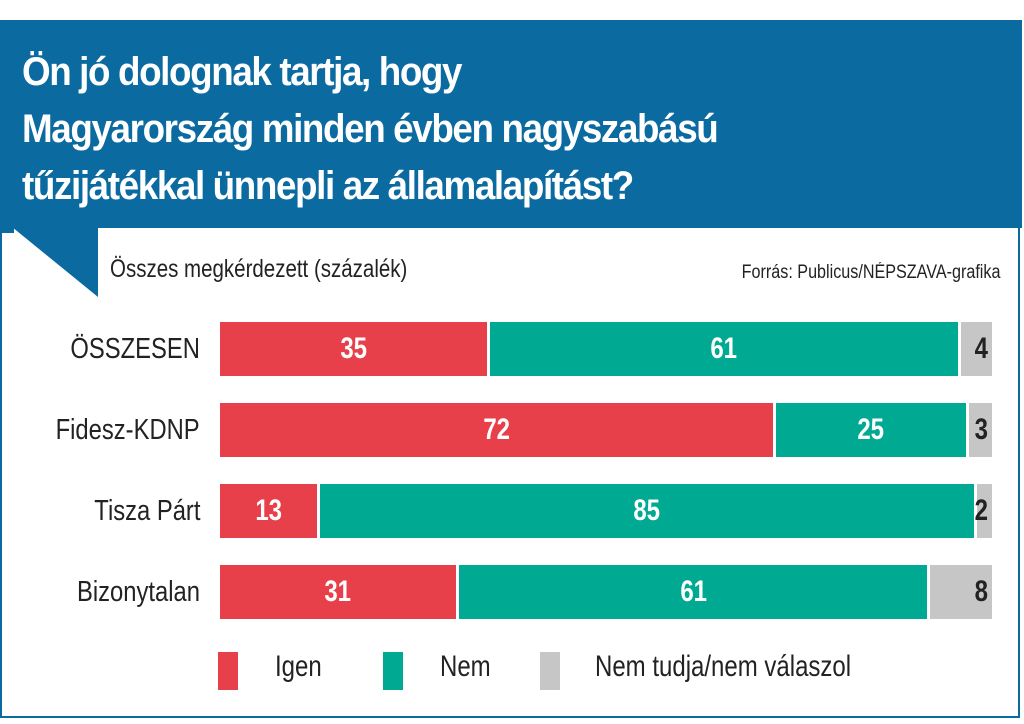  I want to click on legend-label: Igen, so click(298, 666).